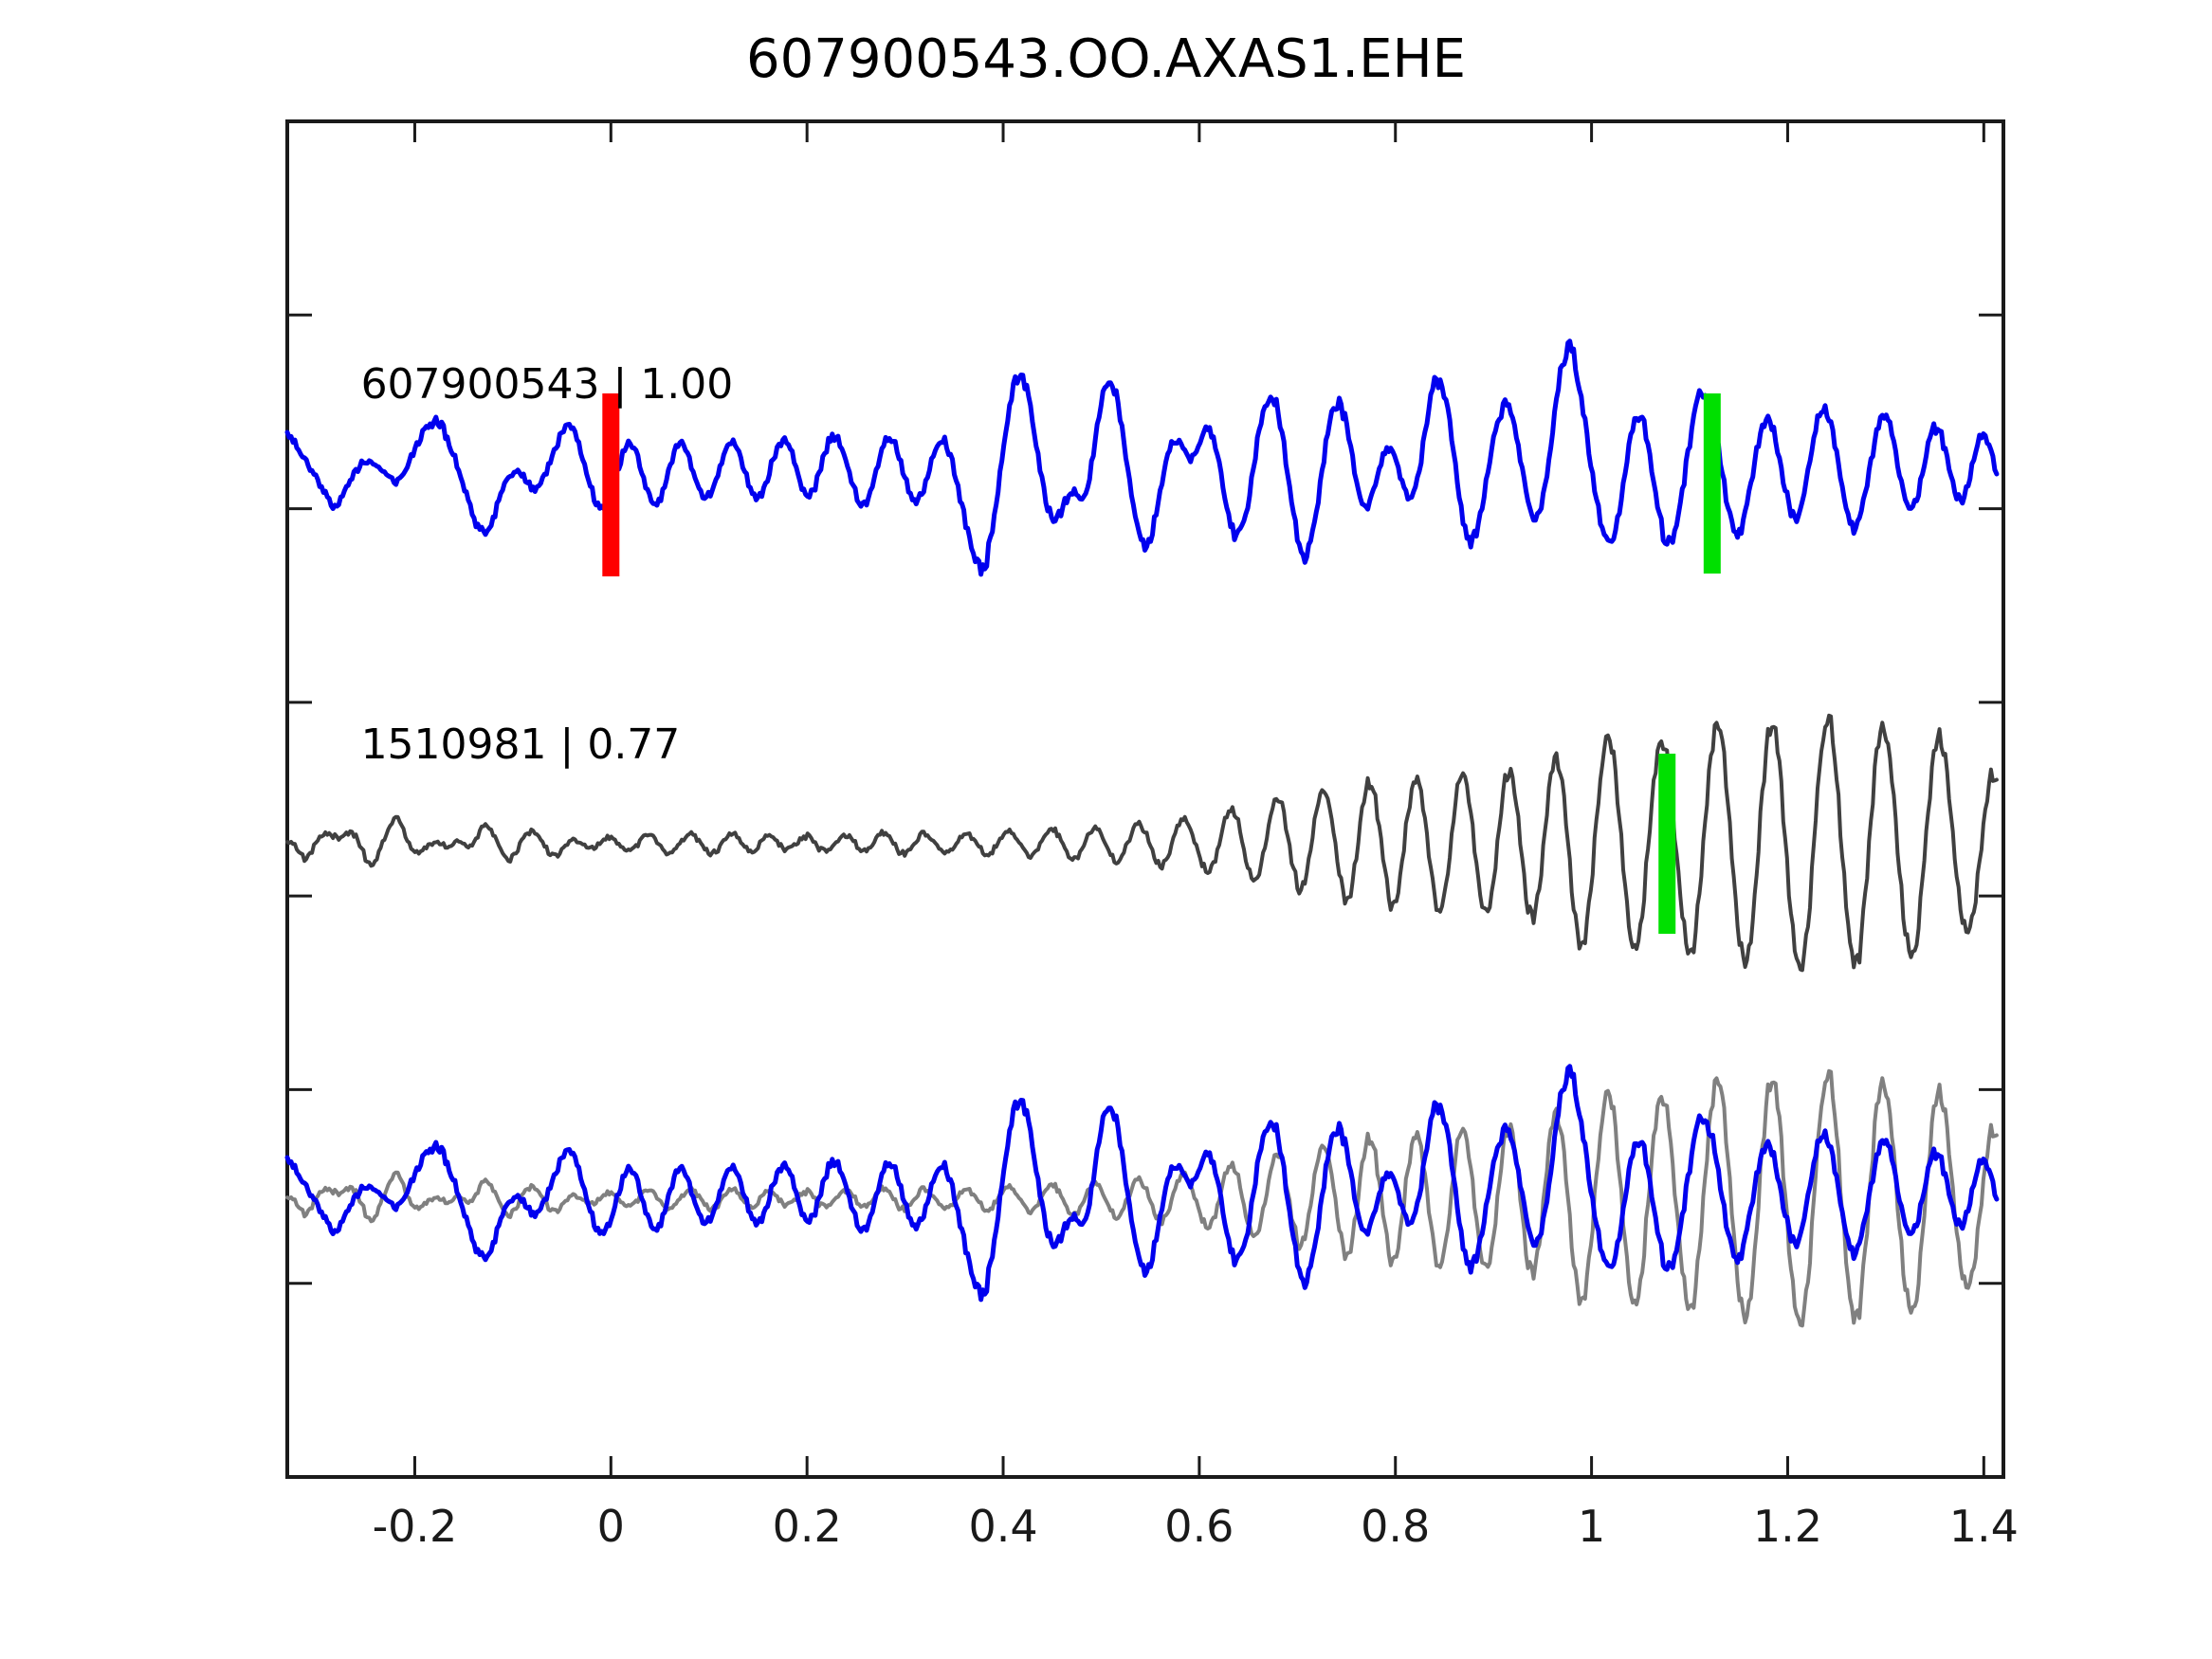 This screenshot has height=1659, width=2212. I want to click on x-tick-label: -0.2, so click(415, 1526).